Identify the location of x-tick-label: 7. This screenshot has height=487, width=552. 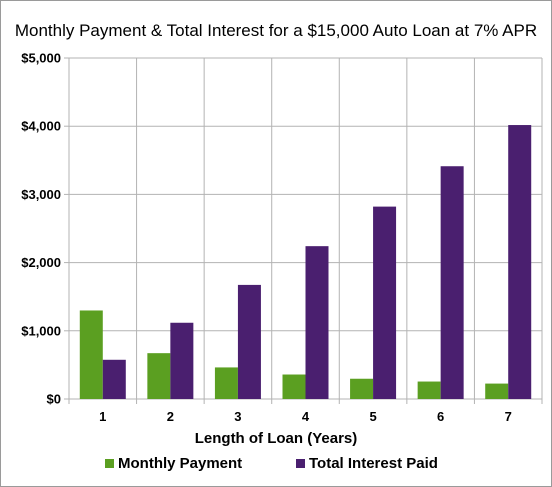
(508, 416).